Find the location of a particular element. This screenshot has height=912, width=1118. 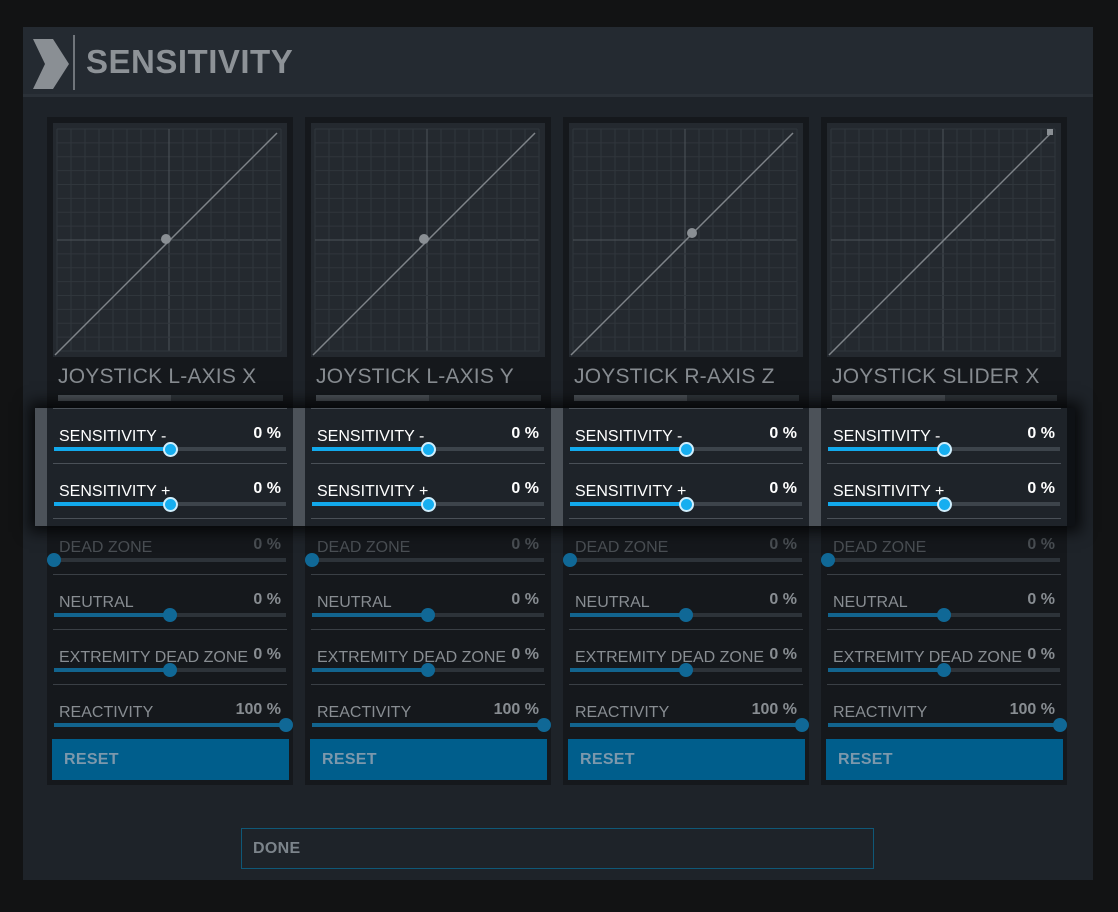

reset-button-label: RESET is located at coordinates (607, 759).